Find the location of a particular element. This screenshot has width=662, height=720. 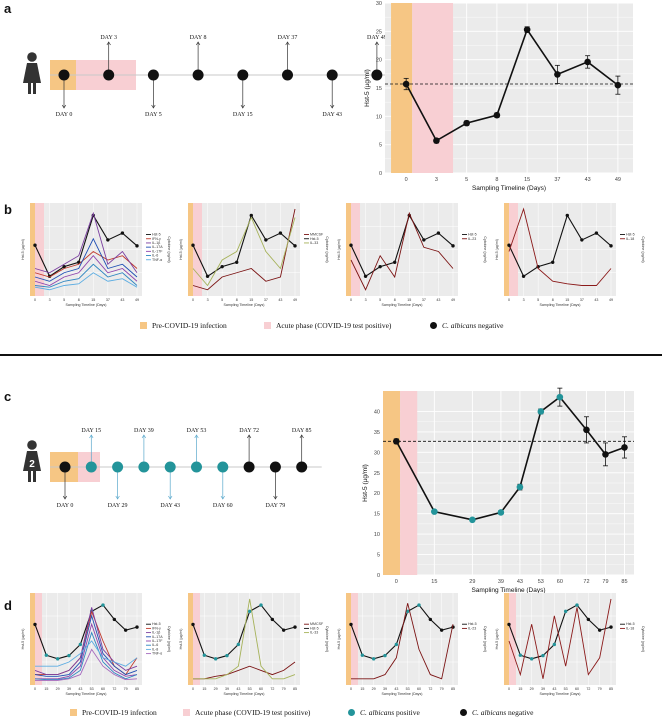

small-legend-label: IL-18 is located at coordinates (630, 239).